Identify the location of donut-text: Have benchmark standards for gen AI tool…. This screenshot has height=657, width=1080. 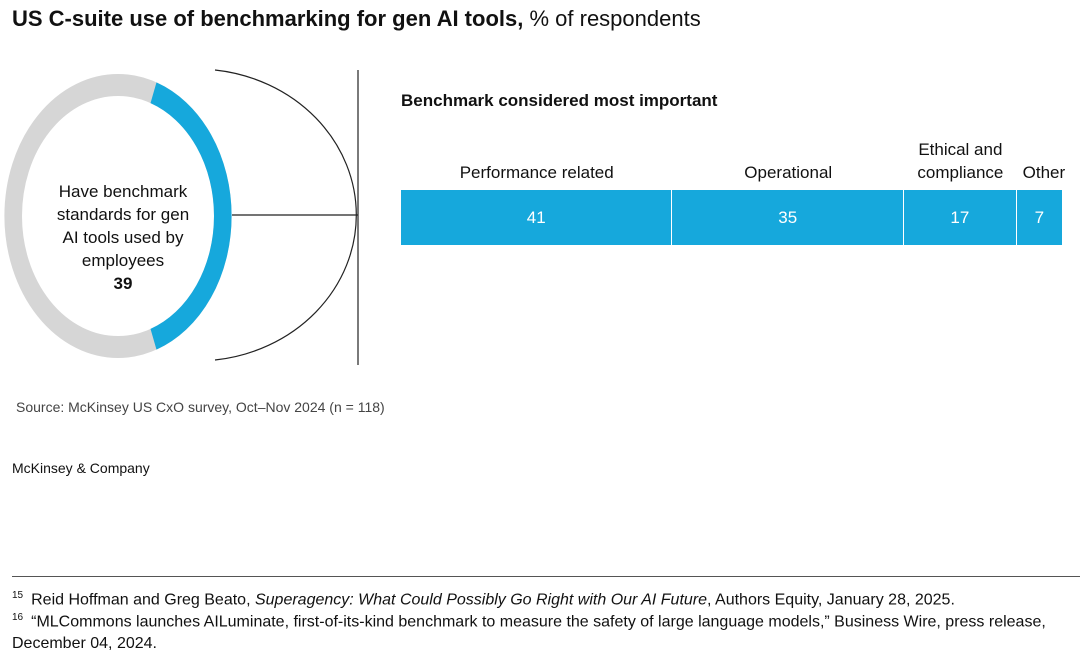
(123, 226).